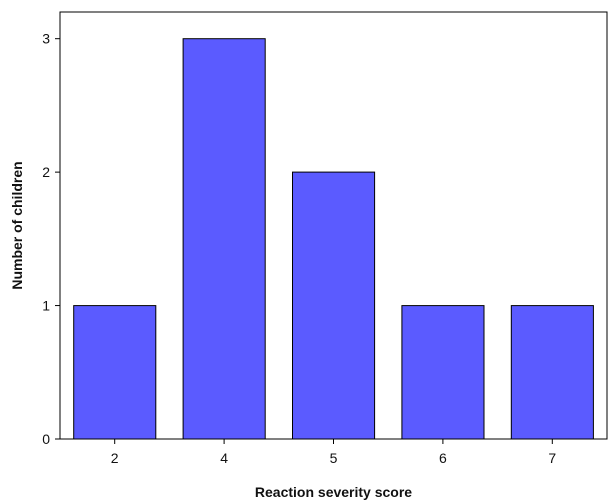 The width and height of the screenshot is (613, 503). I want to click on x-tick-label-4: 4, so click(224, 458).